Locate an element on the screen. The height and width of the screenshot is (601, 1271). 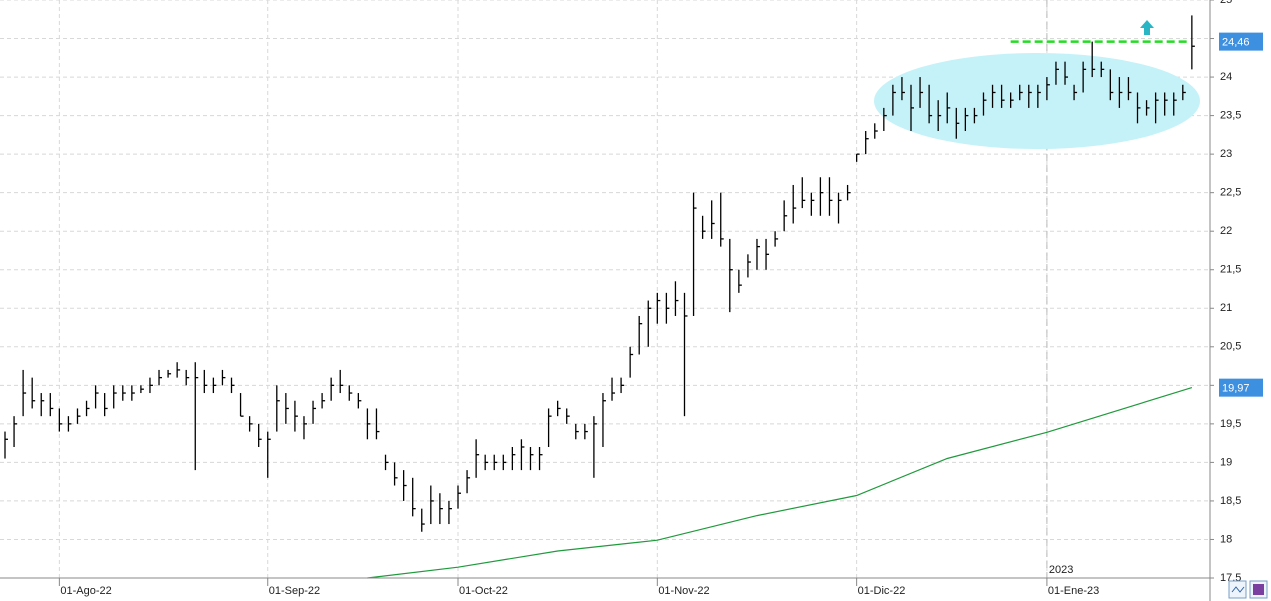
highlight-ellipse is located at coordinates (1037, 101).